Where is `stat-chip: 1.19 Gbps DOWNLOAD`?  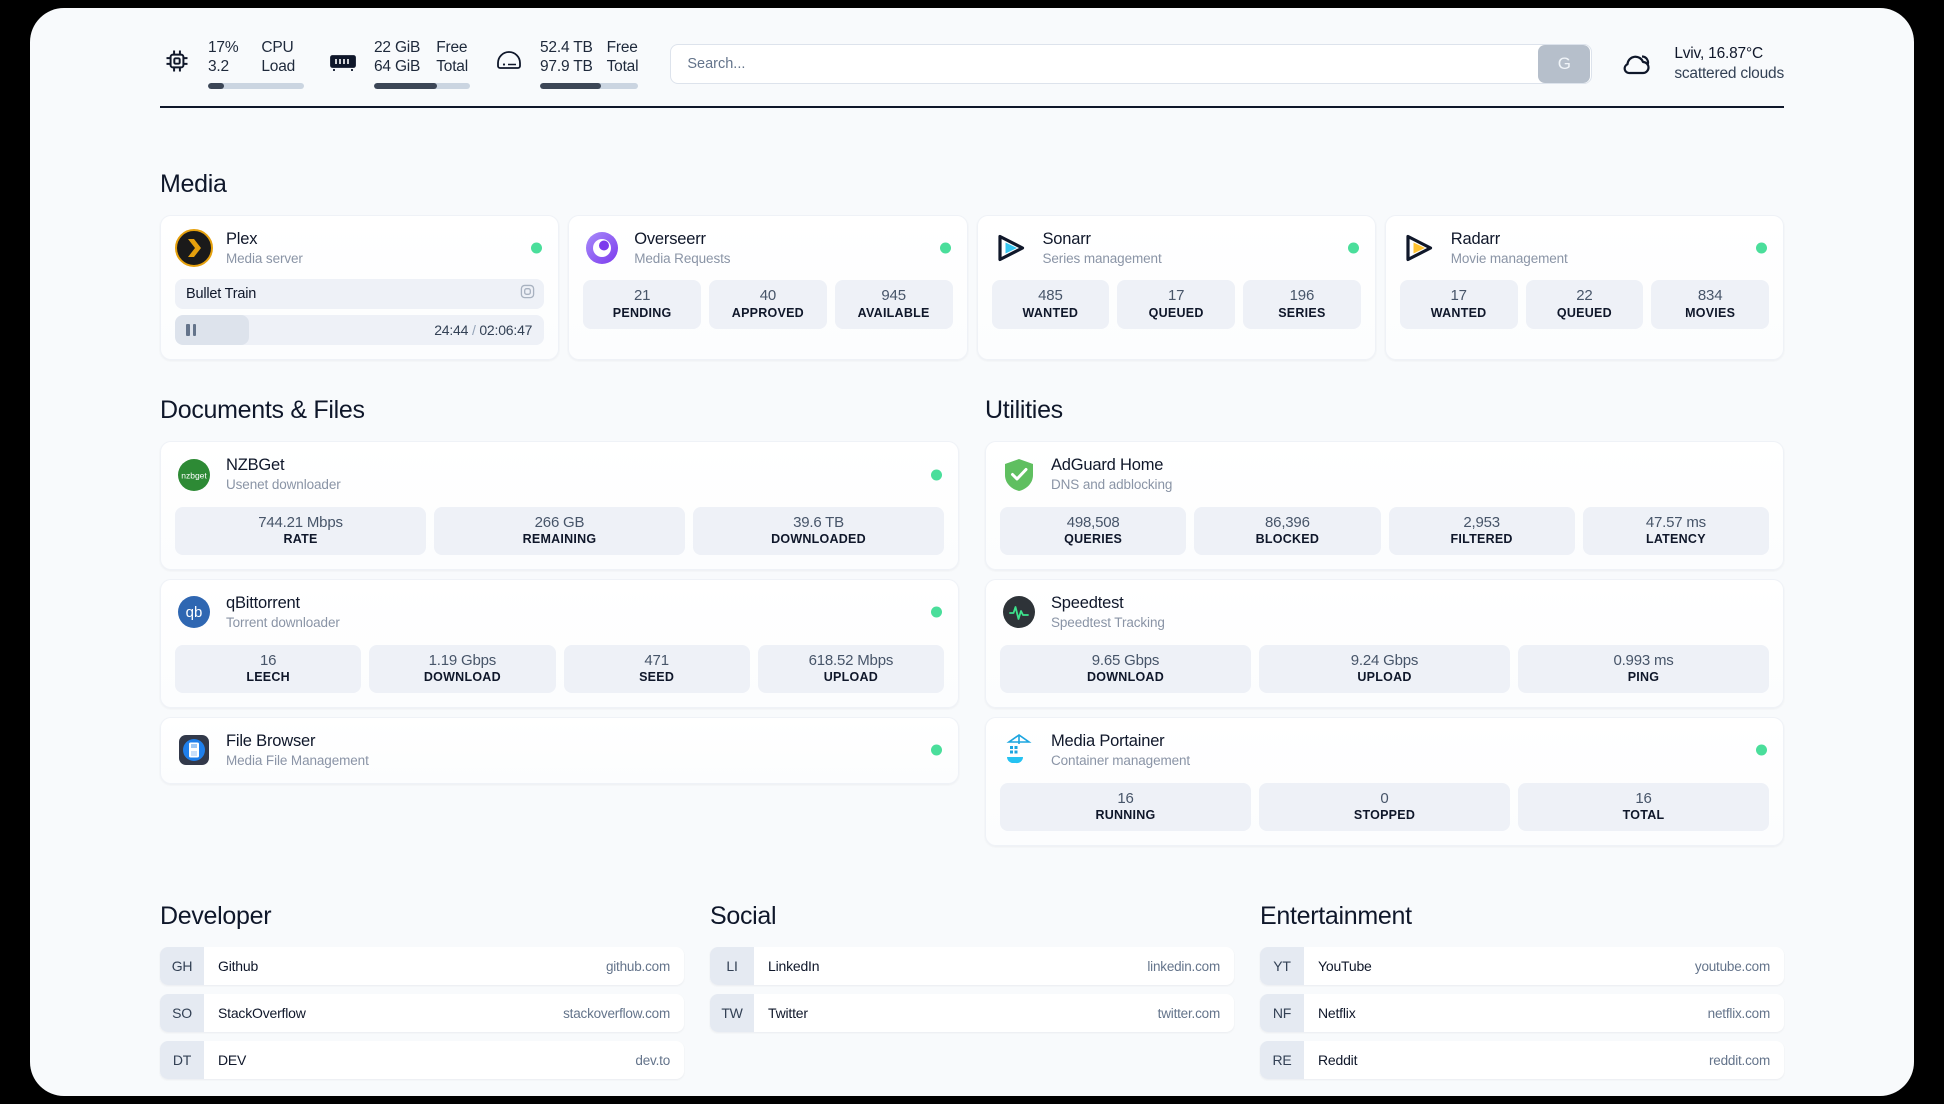 stat-chip: 1.19 Gbps DOWNLOAD is located at coordinates (462, 669).